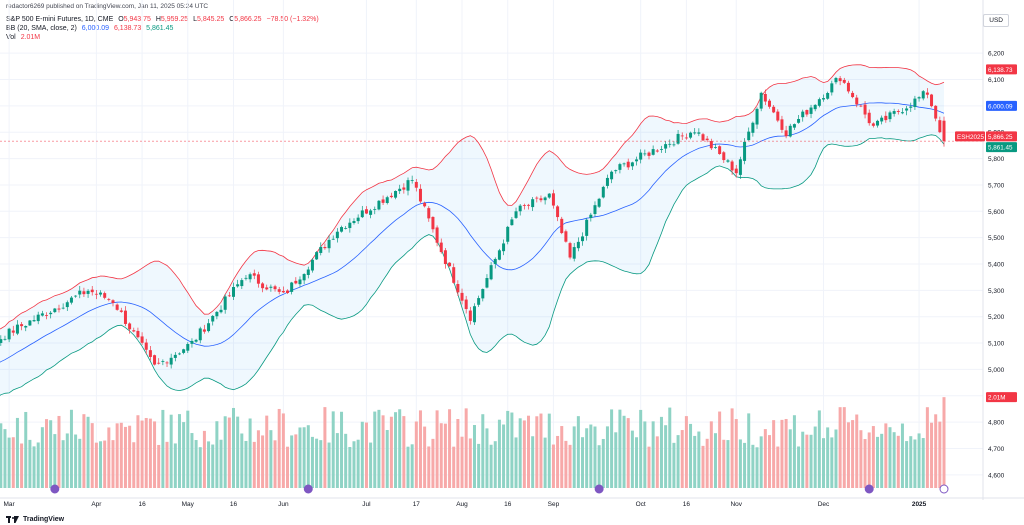 This screenshot has width=1024, height=525. Describe the element at coordinates (996, 475) in the screenshot. I see `y-tick-label: 4,600` at that location.